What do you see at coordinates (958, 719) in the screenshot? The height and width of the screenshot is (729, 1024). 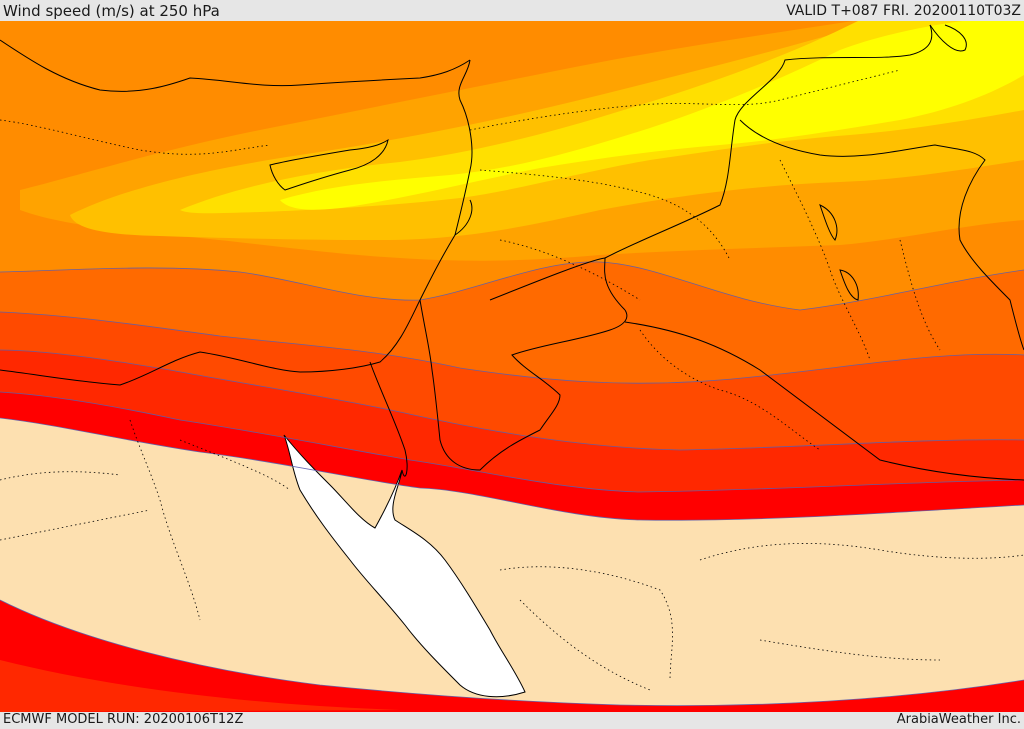 I see `provider-label: ArabiaWeather Inc.` at bounding box center [958, 719].